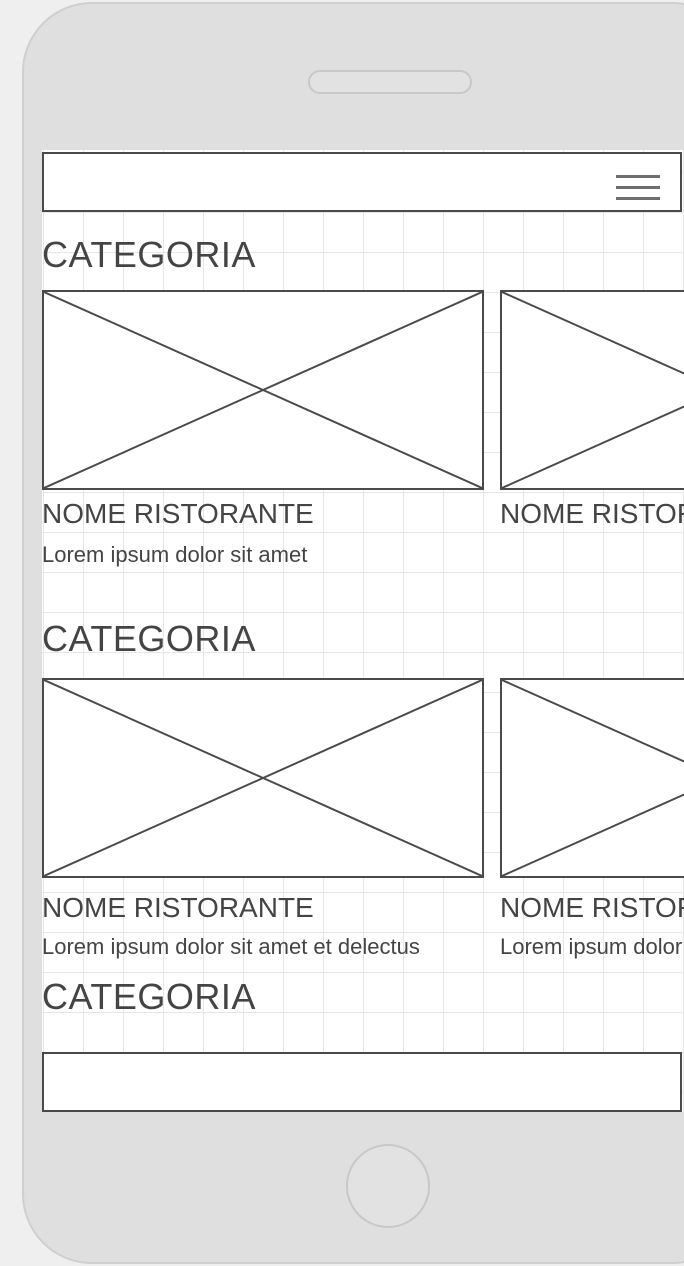 Image resolution: width=684 pixels, height=1266 pixels. What do you see at coordinates (638, 188) in the screenshot?
I see `hamburger-menu-icon` at bounding box center [638, 188].